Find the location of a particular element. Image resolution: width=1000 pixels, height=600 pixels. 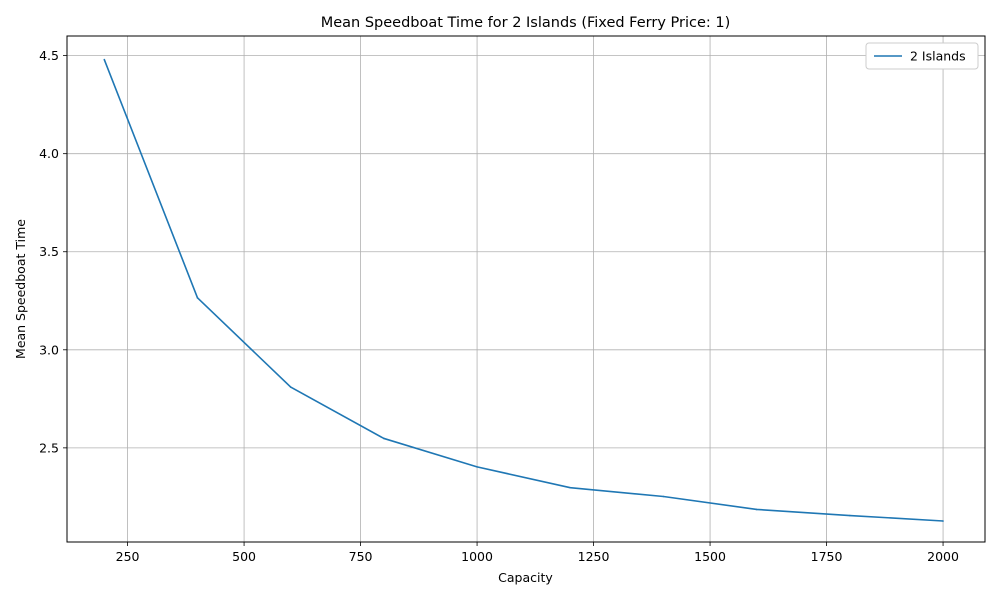

legend: 2 Islands is located at coordinates (922, 56).